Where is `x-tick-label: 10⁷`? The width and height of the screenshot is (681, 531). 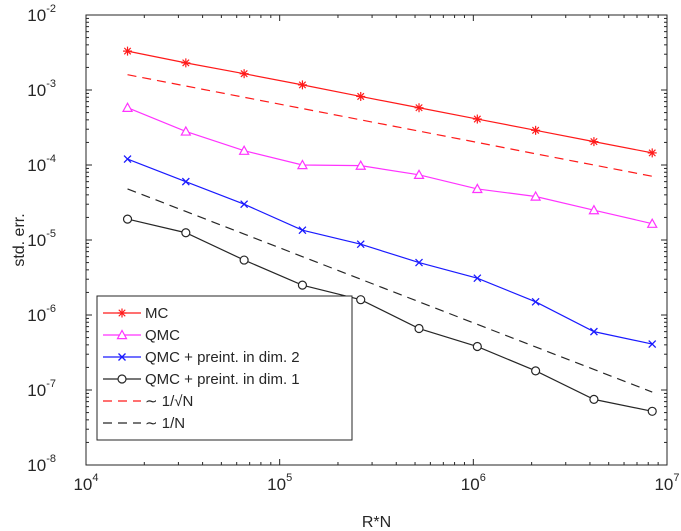 x-tick-label: 10⁷ is located at coordinates (666, 483).